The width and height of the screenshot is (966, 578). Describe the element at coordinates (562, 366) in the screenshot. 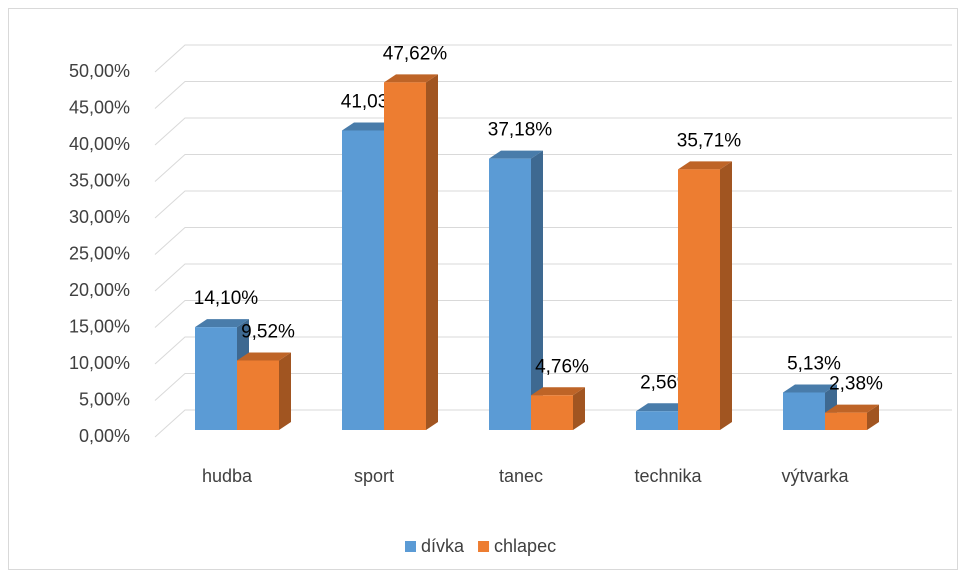

I see `data-label: 4,76%` at that location.